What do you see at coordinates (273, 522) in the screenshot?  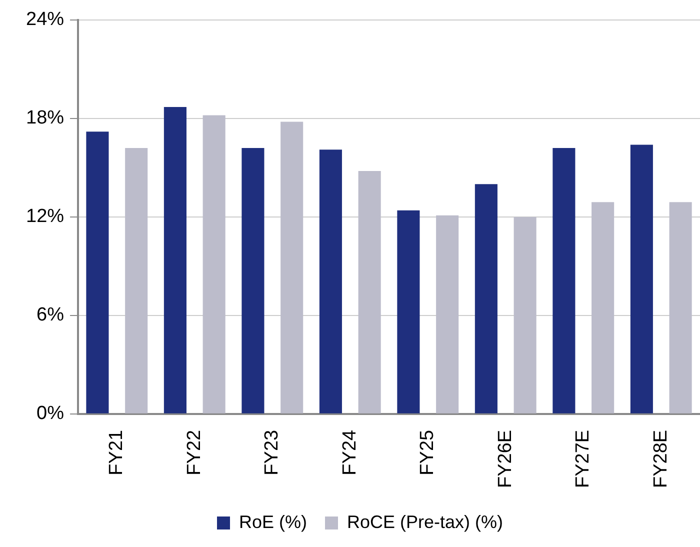 I see `legend-label: RoE (%)` at bounding box center [273, 522].